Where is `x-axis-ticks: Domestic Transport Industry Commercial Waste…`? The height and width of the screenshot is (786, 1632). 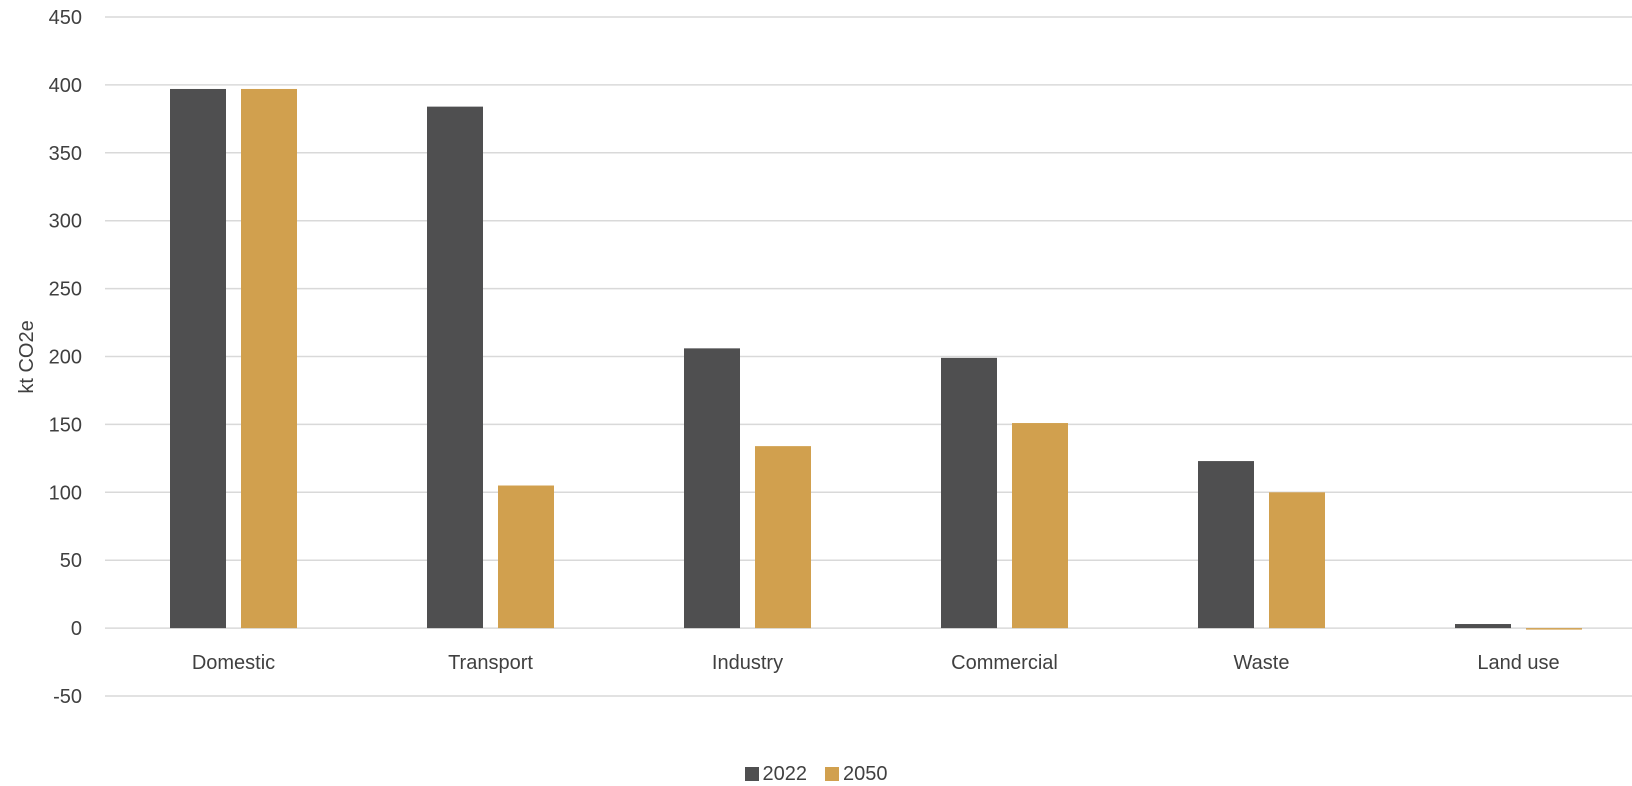 x-axis-ticks: Domestic Transport Industry Commercial Waste… is located at coordinates (876, 663).